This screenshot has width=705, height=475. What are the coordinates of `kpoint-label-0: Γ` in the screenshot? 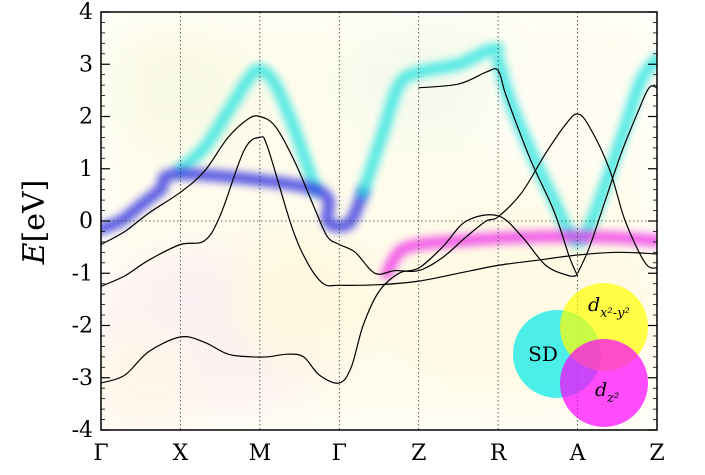 It's located at (100, 453).